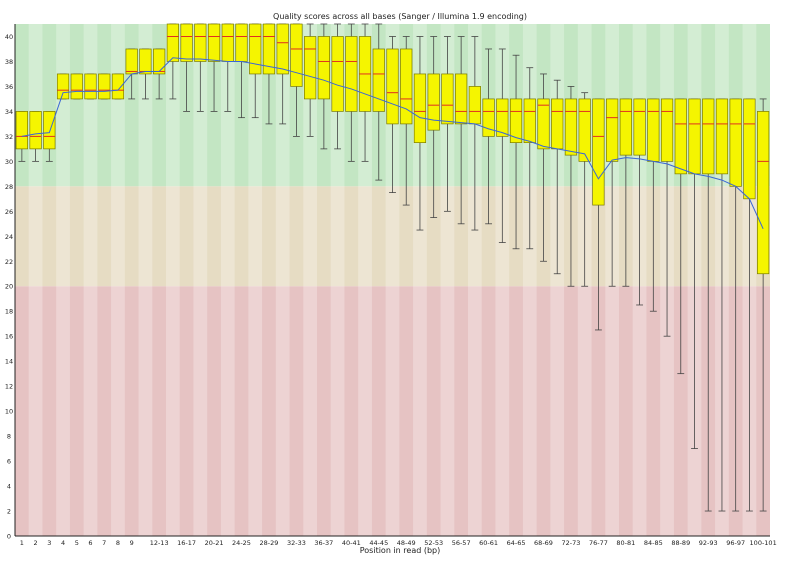 The height and width of the screenshot is (561, 799). What do you see at coordinates (9, 237) in the screenshot?
I see `y-tick-label: 24` at bounding box center [9, 237].